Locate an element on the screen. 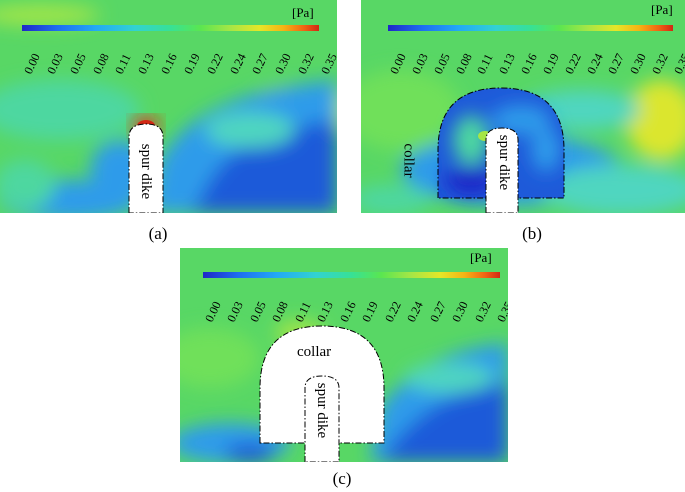  collar-label-c: collar is located at coordinates (314, 352).